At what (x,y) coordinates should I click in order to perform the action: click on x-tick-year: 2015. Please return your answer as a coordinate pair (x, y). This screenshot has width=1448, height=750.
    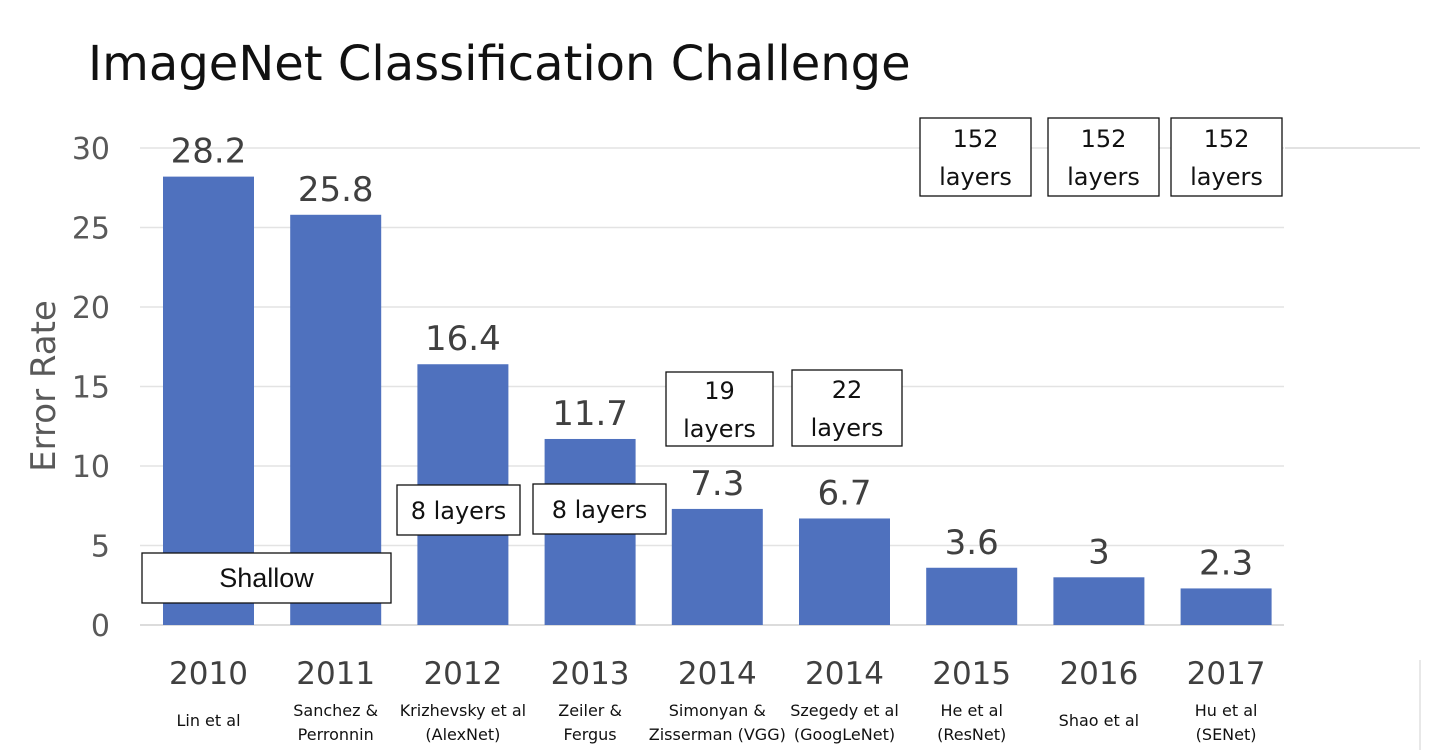
    Looking at the image, I should click on (971, 674).